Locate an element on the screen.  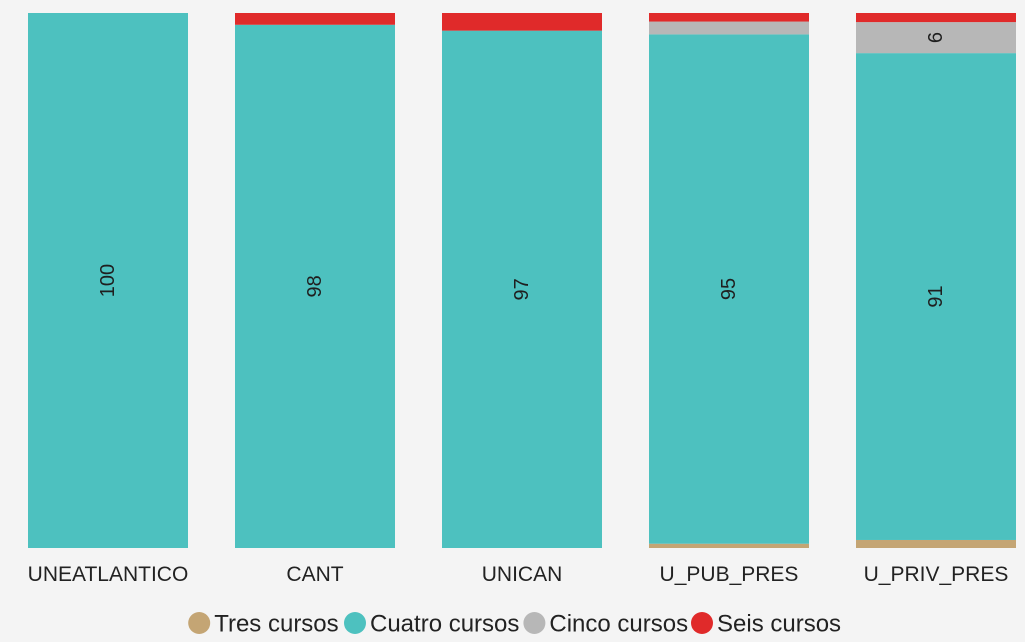
bar-segment-cant-cuatro-cursos is located at coordinates (315, 286).